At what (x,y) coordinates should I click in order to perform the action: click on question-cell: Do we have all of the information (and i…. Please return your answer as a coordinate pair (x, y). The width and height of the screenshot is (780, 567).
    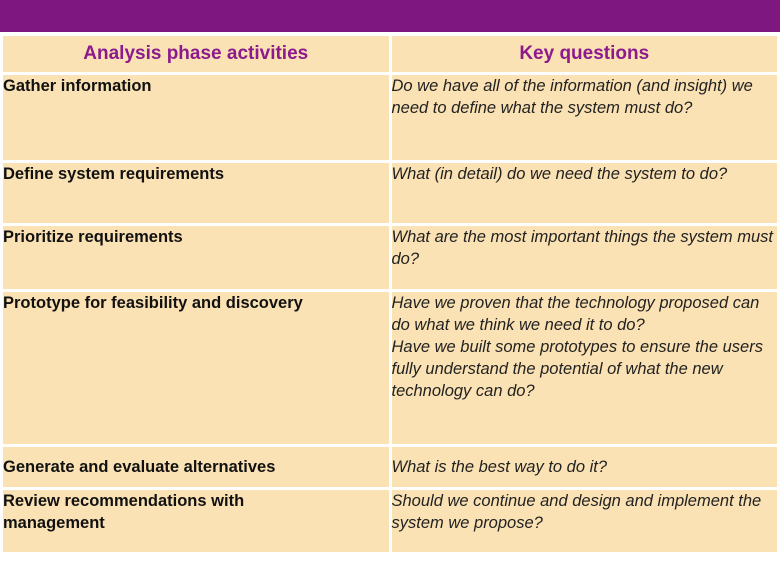
    Looking at the image, I should click on (584, 117).